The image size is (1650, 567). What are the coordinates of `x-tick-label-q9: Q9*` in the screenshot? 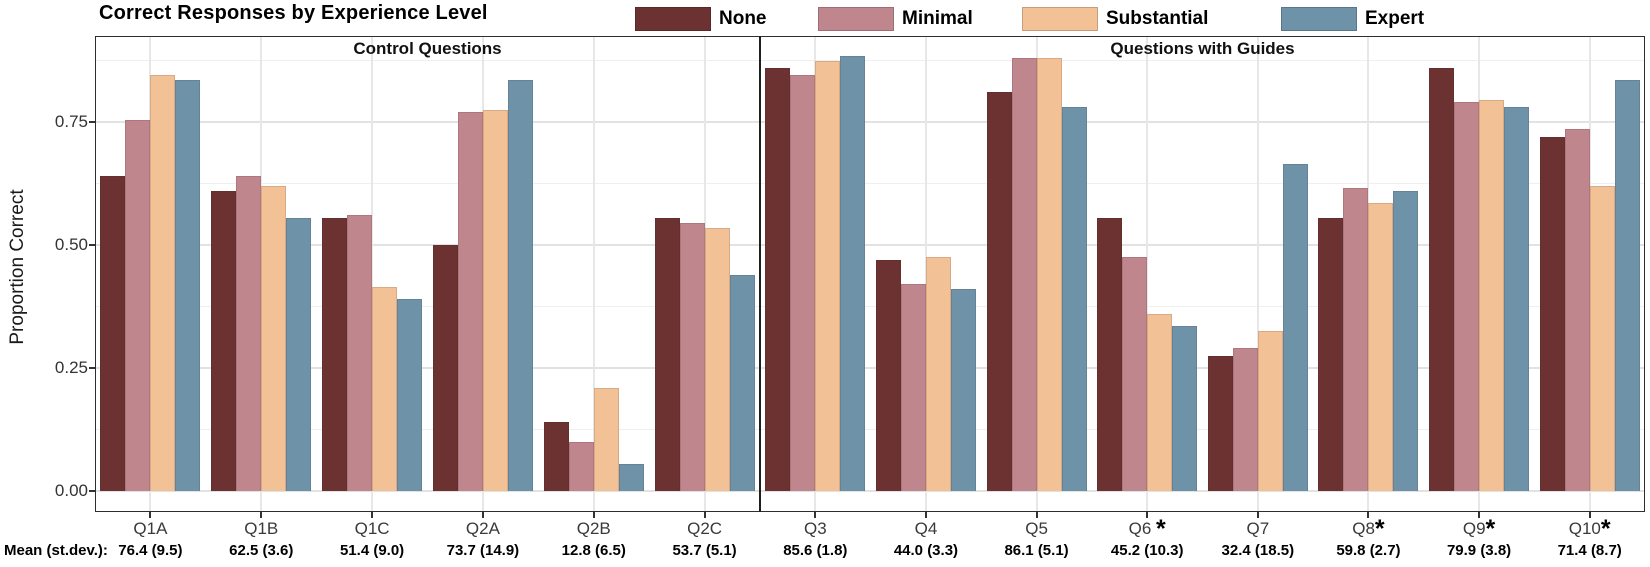 It's located at (1479, 529).